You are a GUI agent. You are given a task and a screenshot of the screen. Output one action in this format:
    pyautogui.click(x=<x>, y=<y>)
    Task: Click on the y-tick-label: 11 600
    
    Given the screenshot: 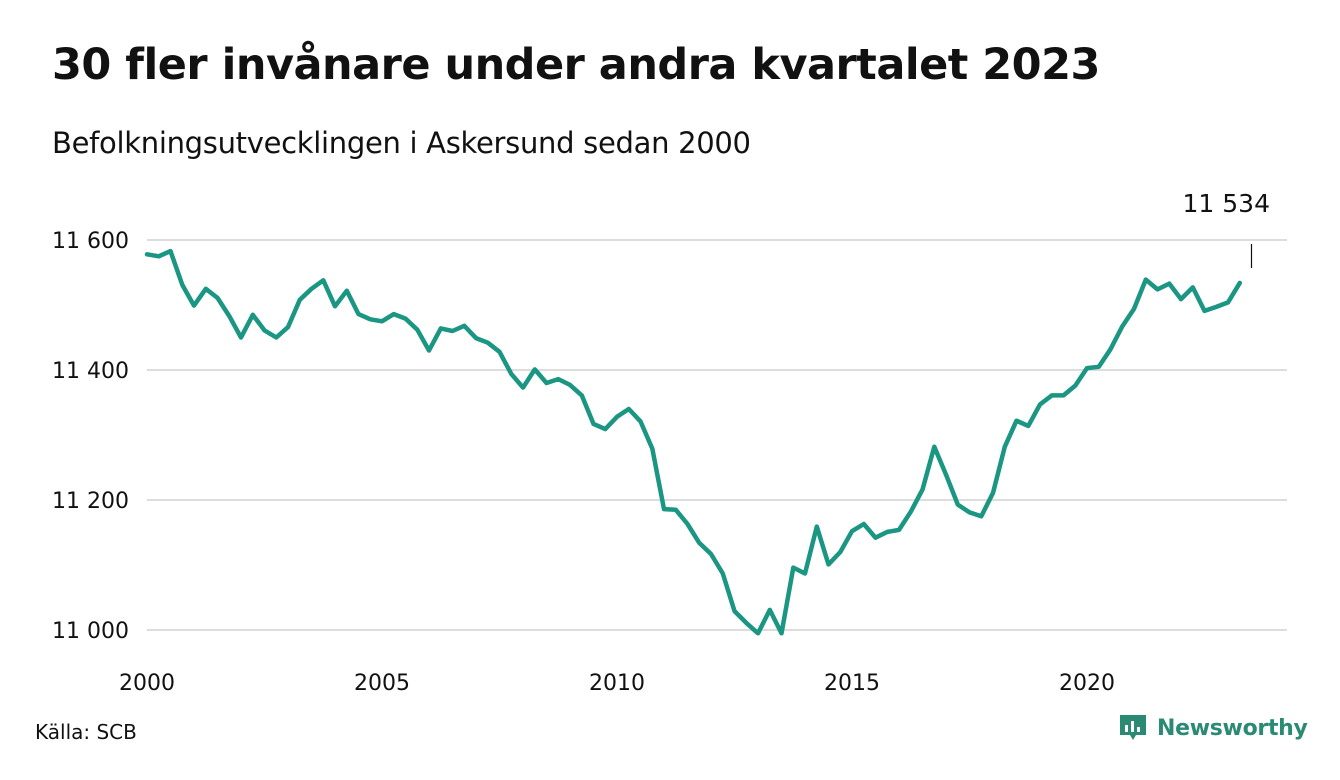 What is the action you would take?
    pyautogui.click(x=90, y=241)
    